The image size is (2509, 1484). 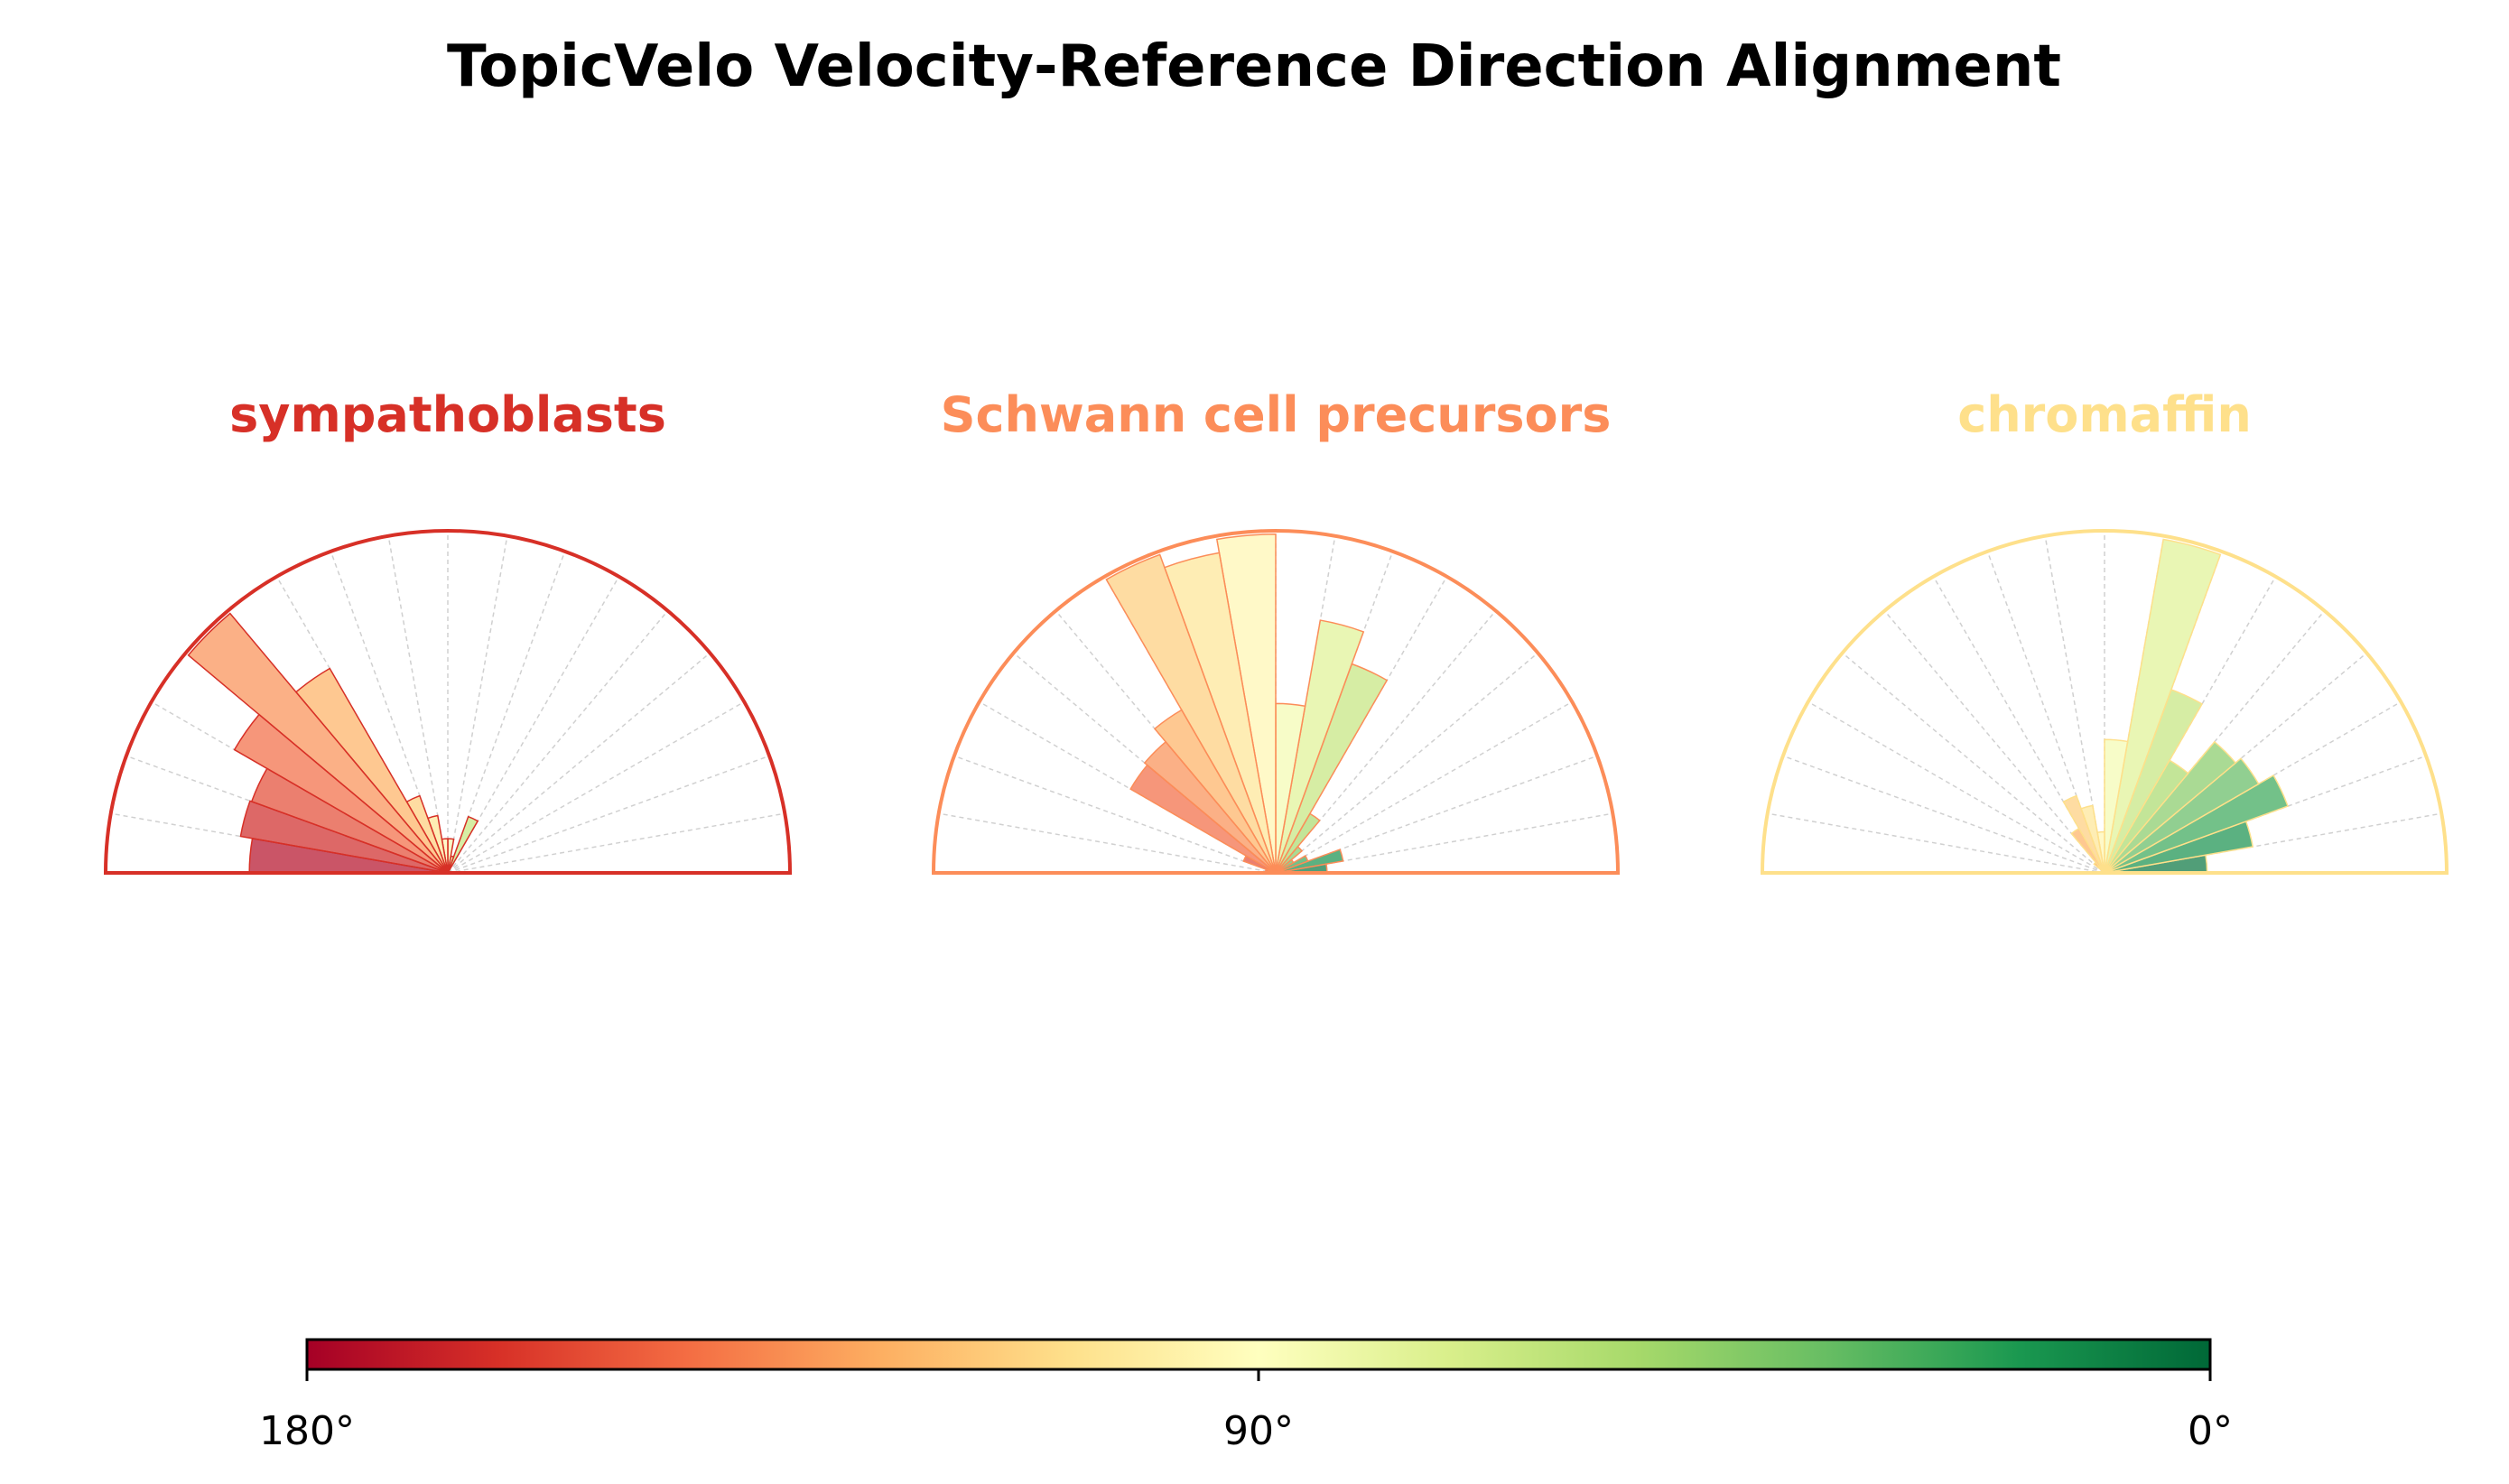 What do you see at coordinates (2210, 1431) in the screenshot?
I see `colorbar-tick-label: 0°` at bounding box center [2210, 1431].